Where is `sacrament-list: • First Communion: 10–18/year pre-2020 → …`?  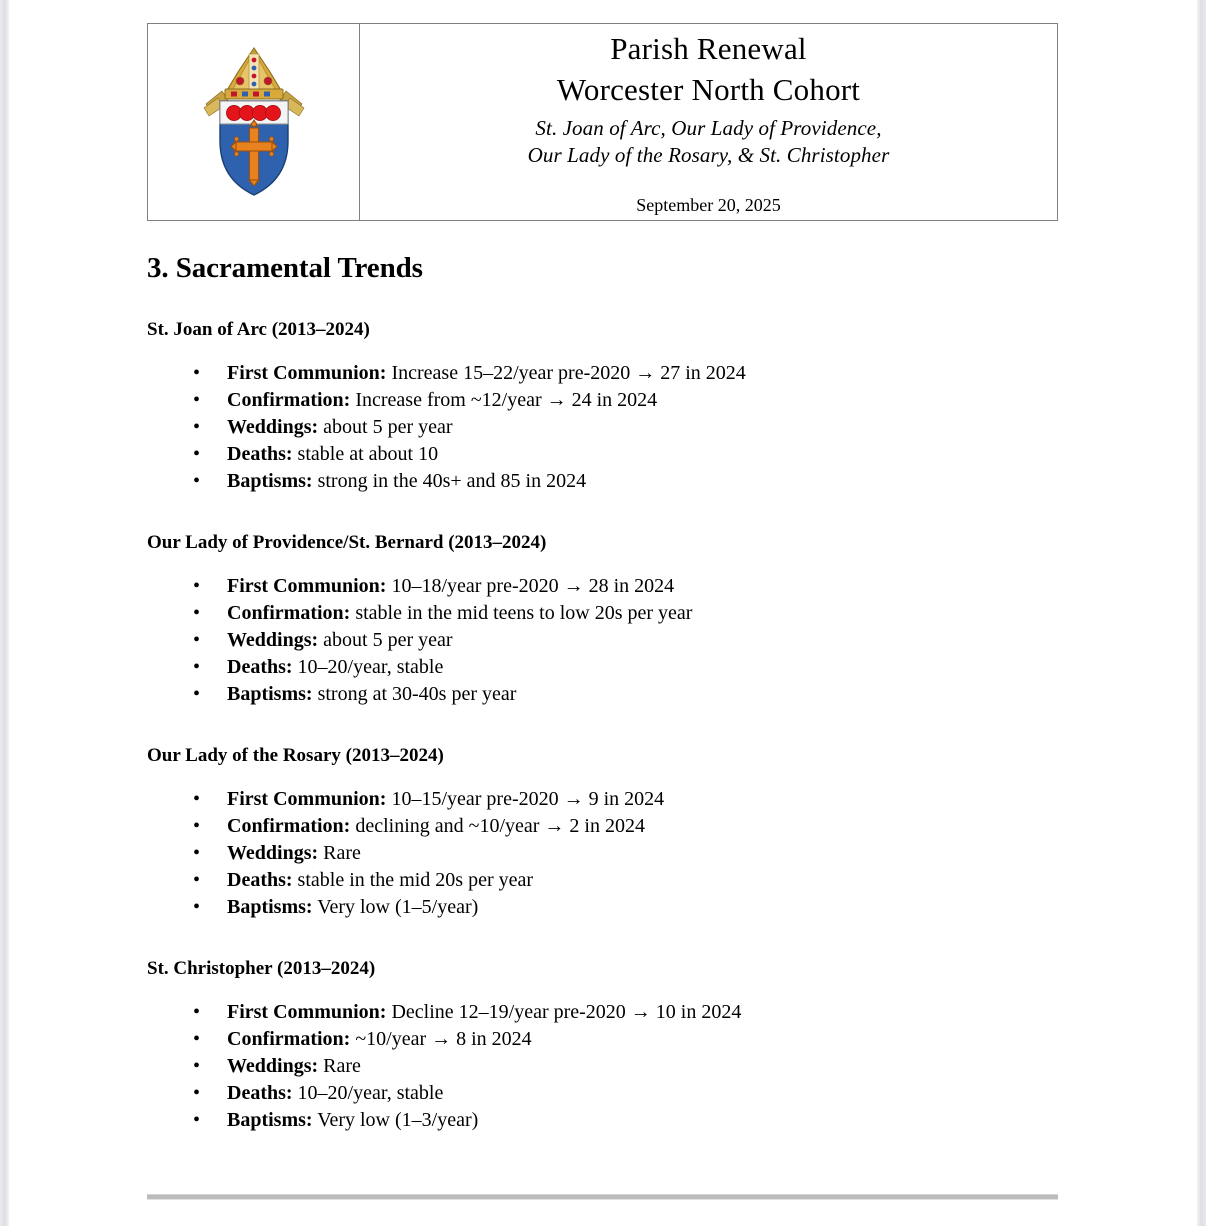
sacrament-list: • First Communion: 10–18/year pre-2020 → … is located at coordinates (612, 640).